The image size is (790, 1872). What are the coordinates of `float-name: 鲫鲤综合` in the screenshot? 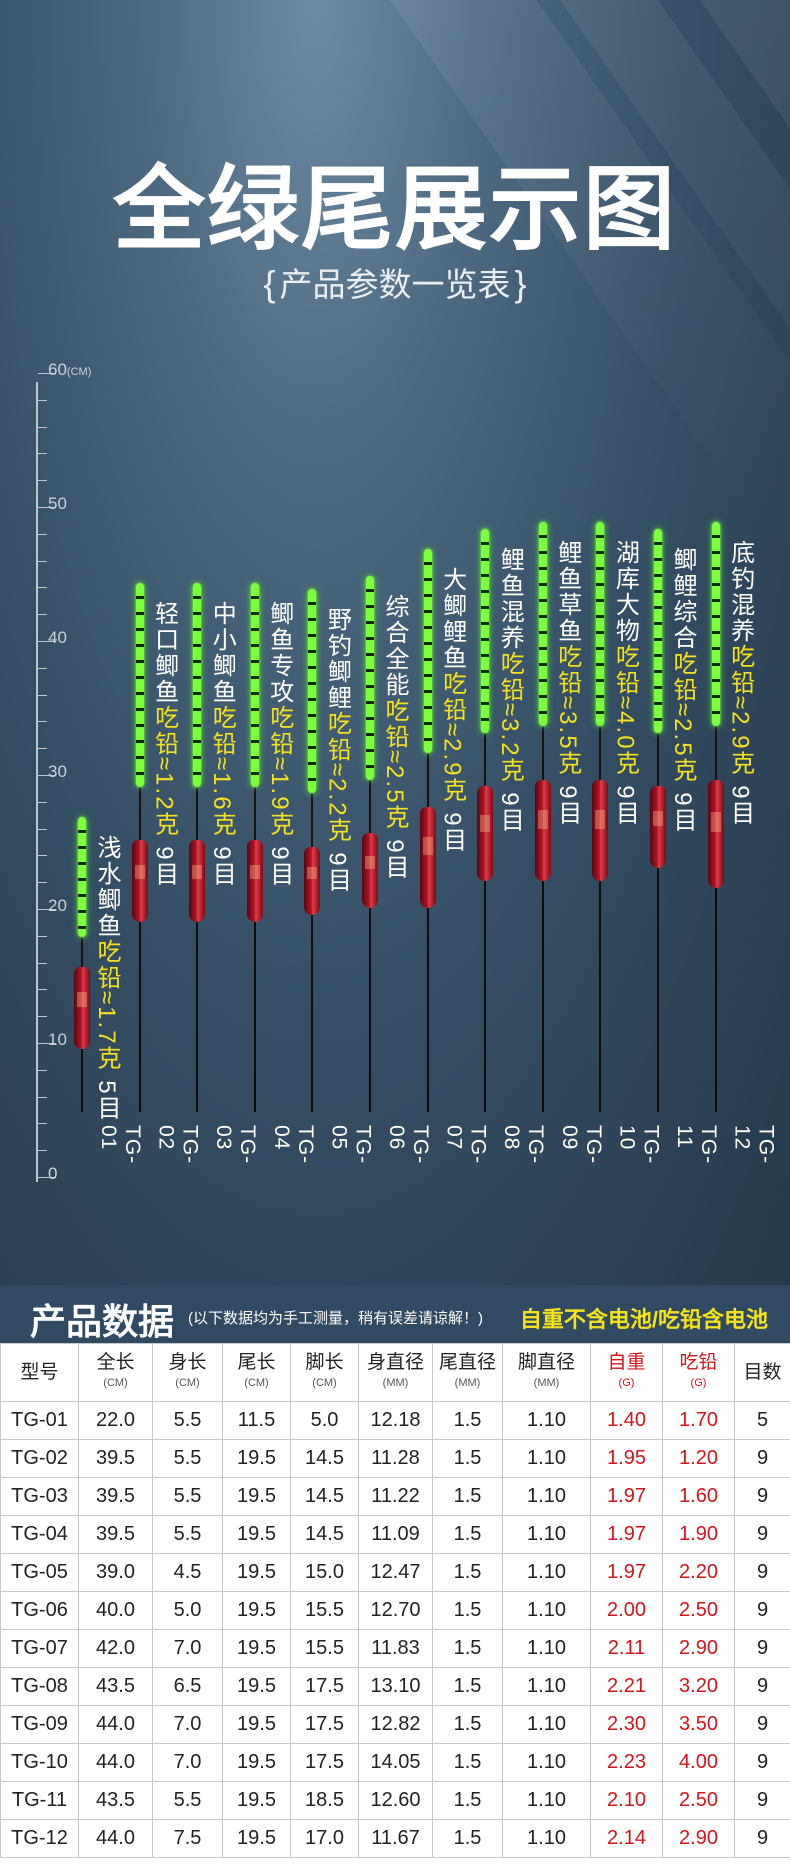 It's located at (682, 599).